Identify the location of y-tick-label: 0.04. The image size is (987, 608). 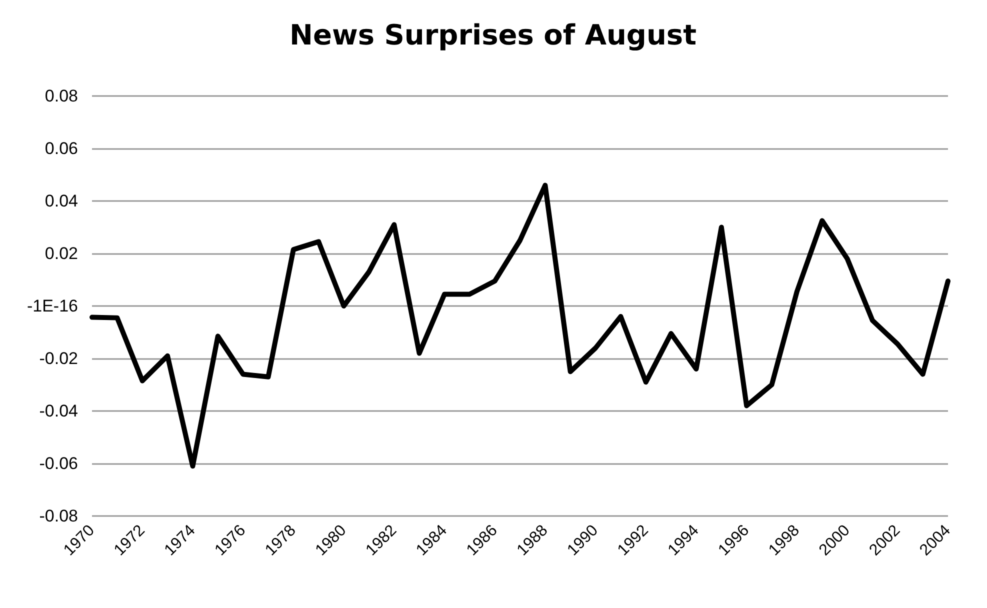
(61, 201).